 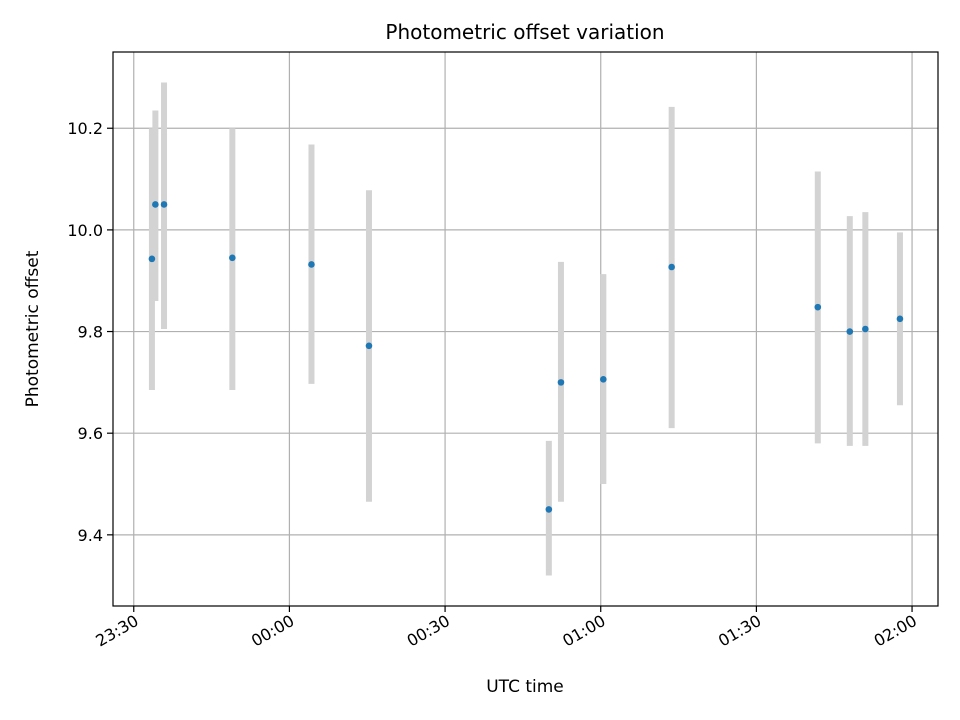 I want to click on y-axis-ticks: 9.4 9.6 9.8 10.0 10.2, so click(x=90, y=332).